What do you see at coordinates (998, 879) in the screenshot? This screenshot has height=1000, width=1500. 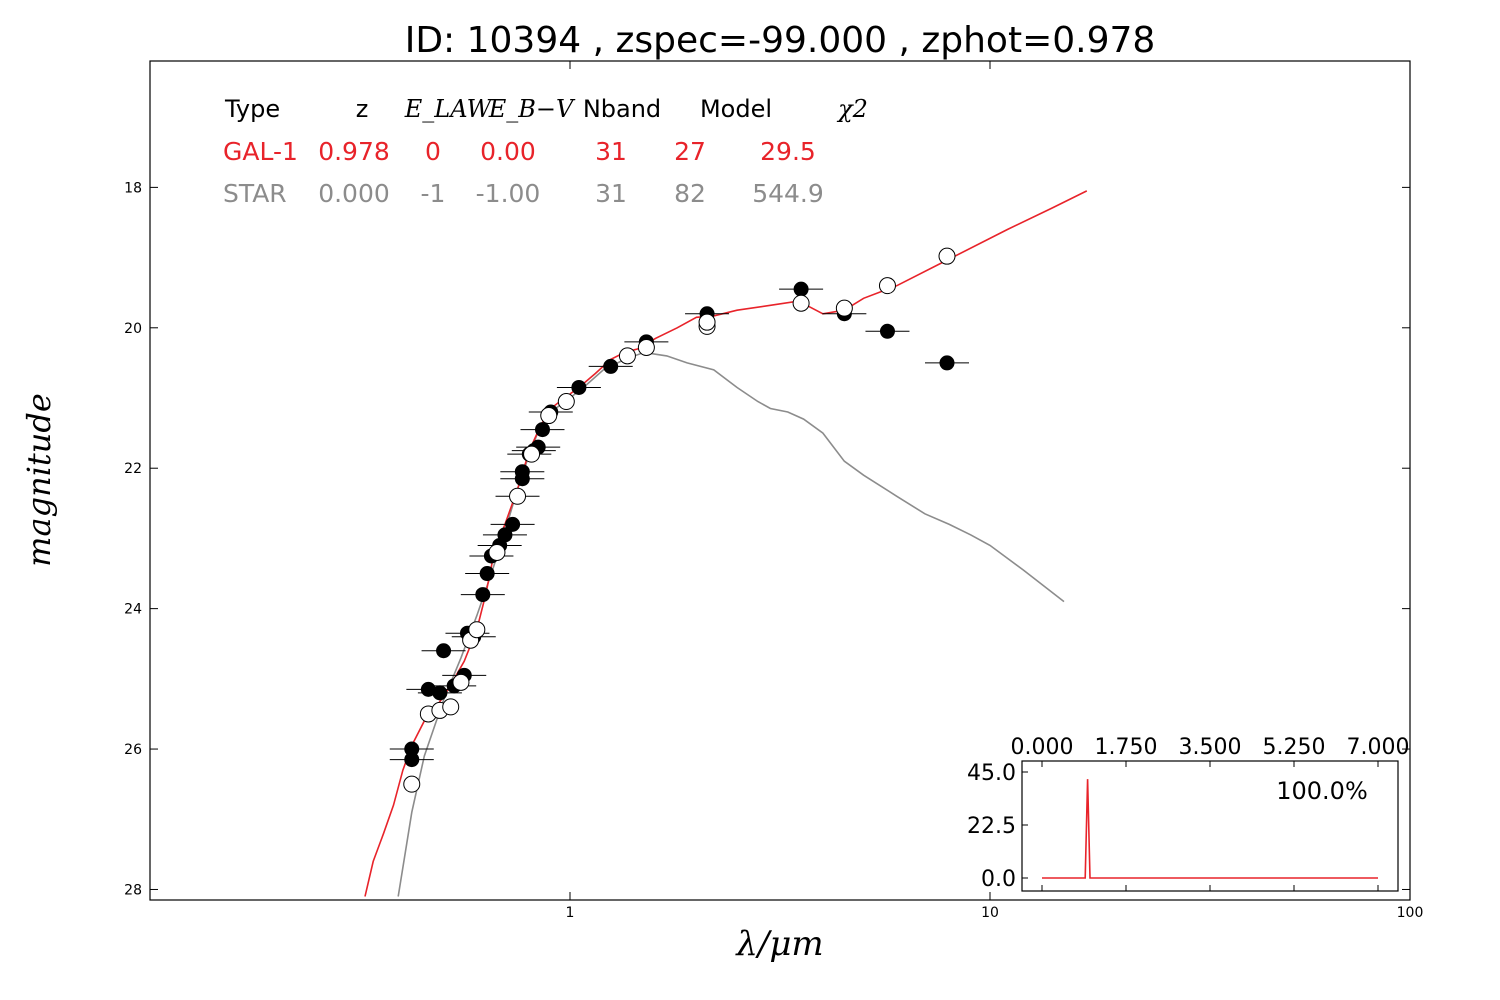 I see `inset-y-tick-label: 0.0` at bounding box center [998, 879].